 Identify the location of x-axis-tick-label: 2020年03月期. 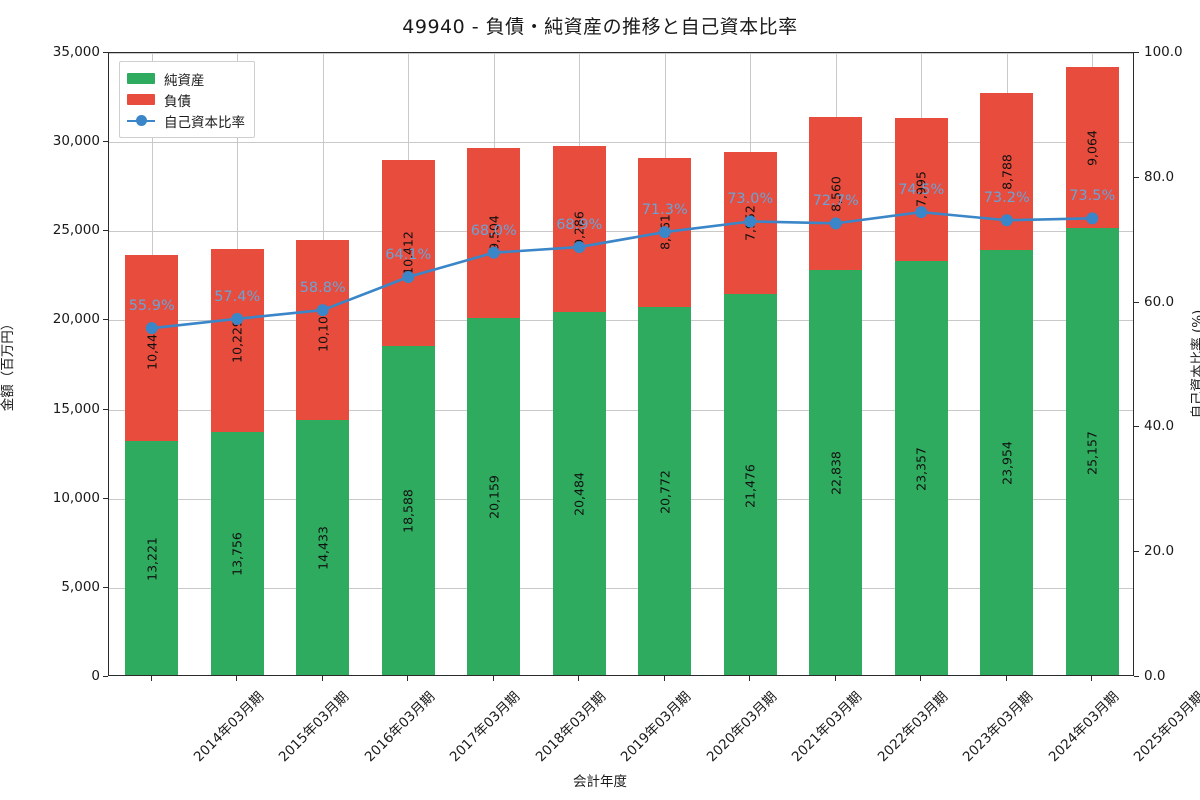
(741, 727).